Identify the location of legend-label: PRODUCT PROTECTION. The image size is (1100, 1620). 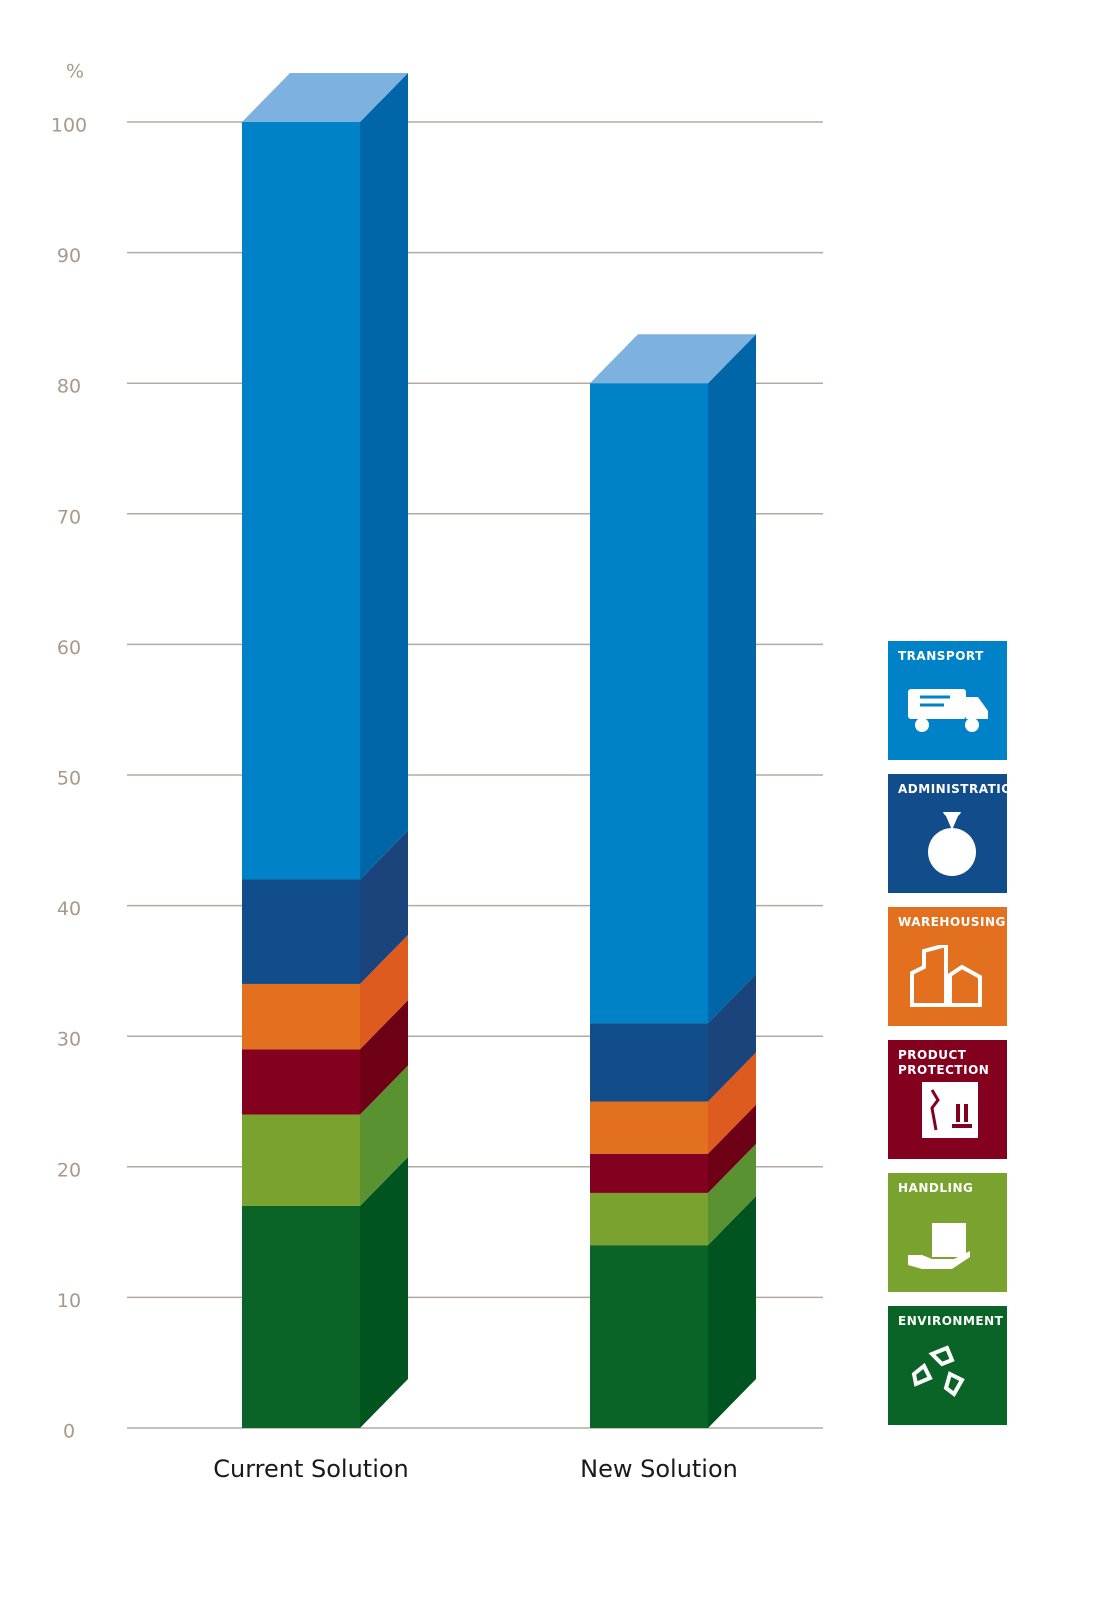
(944, 1062).